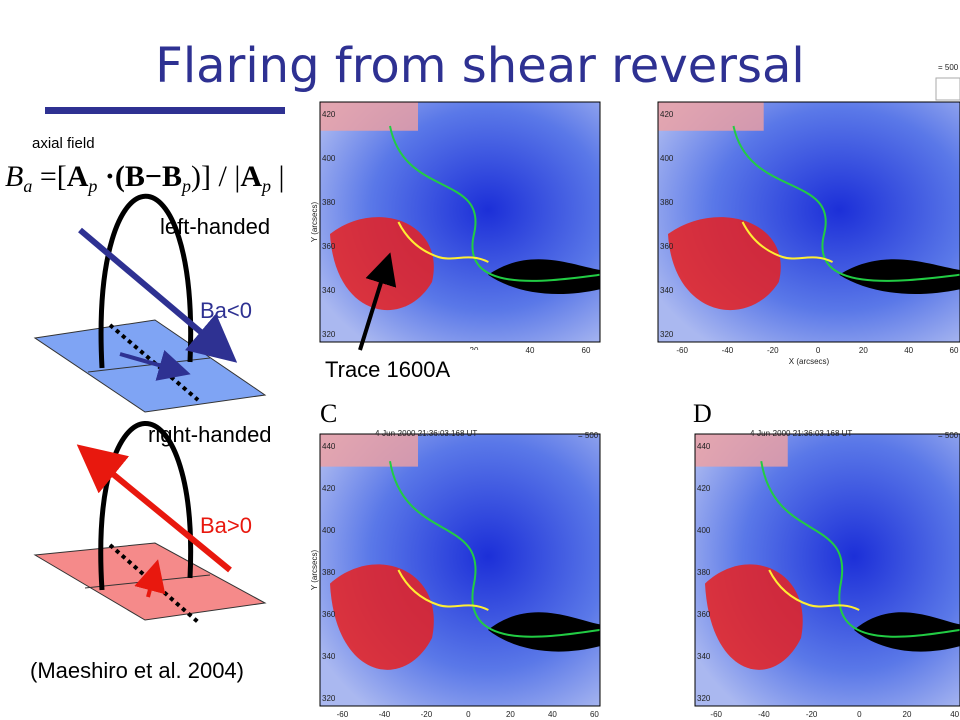 Image resolution: width=960 pixels, height=720 pixels. Describe the element at coordinates (63, 143) in the screenshot. I see `axial-label: axial field` at that location.